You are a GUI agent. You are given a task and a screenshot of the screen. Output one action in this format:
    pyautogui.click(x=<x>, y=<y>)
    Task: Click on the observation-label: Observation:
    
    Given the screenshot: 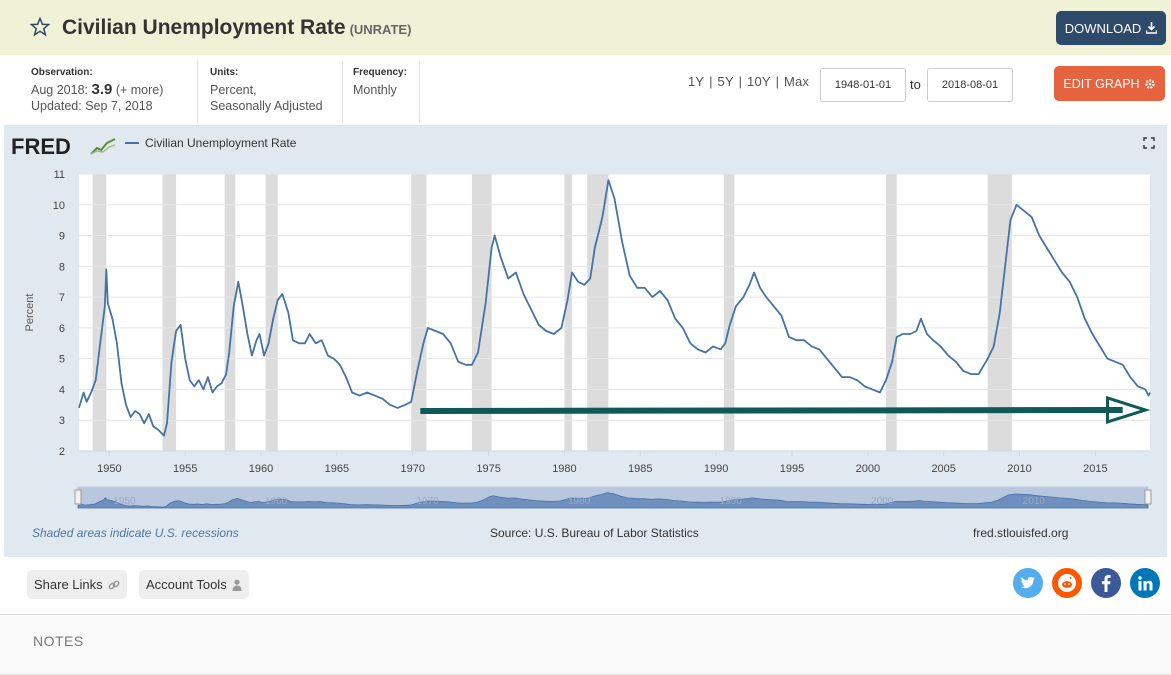 What is the action you would take?
    pyautogui.click(x=62, y=72)
    